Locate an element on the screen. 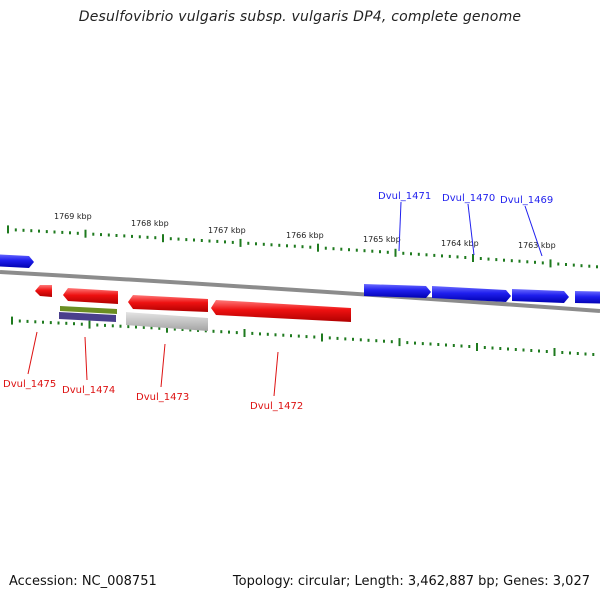 This screenshot has height=600, width=600. accession-text: Accession: NC_008751 is located at coordinates (83, 581).